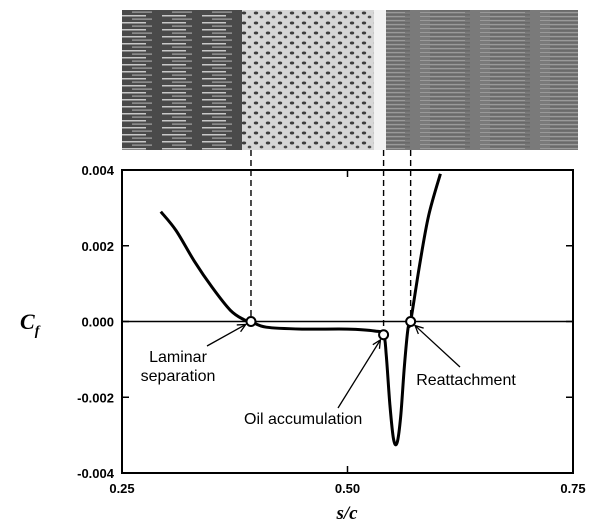 Image resolution: width=598 pixels, height=525 pixels. What do you see at coordinates (347, 488) in the screenshot?
I see `x-tick-label: 0.50` at bounding box center [347, 488].